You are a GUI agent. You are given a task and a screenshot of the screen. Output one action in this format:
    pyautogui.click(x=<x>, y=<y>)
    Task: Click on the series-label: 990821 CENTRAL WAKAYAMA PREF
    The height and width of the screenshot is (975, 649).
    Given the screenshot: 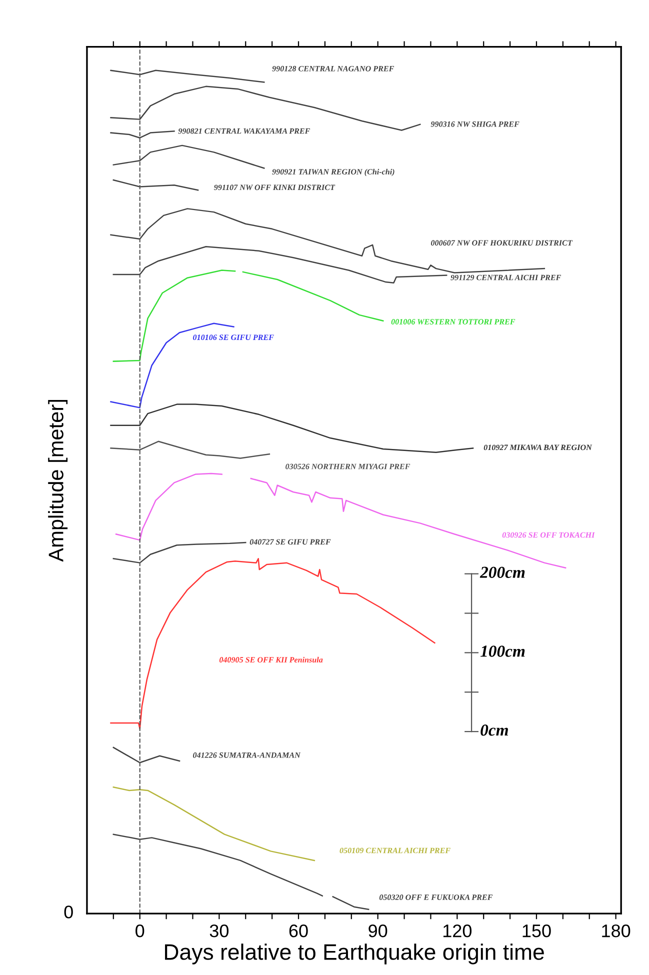 What is the action you would take?
    pyautogui.click(x=244, y=131)
    